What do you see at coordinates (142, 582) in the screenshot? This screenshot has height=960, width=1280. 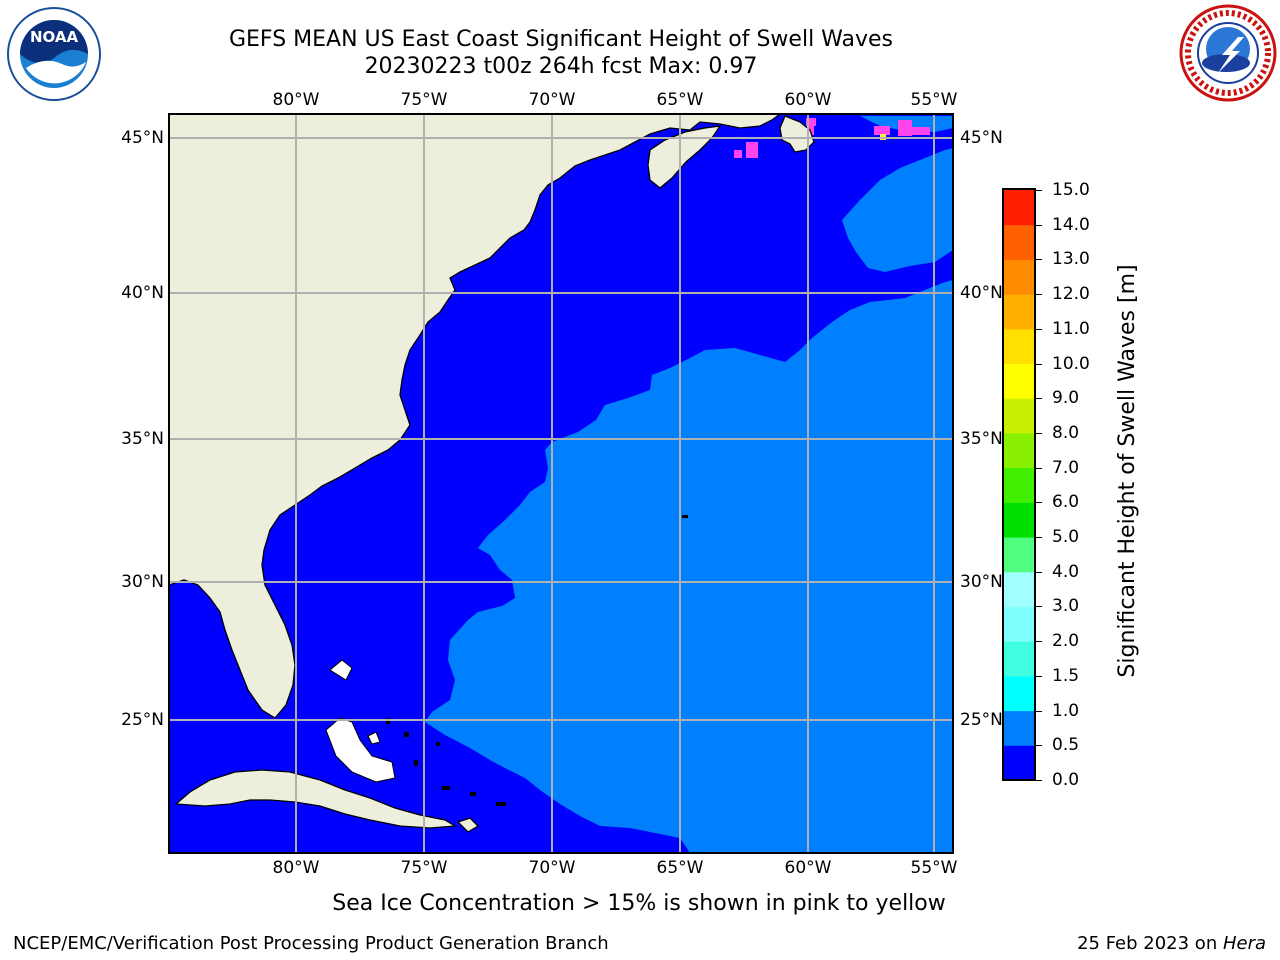 I see `lat-label-left: 30°N` at bounding box center [142, 582].